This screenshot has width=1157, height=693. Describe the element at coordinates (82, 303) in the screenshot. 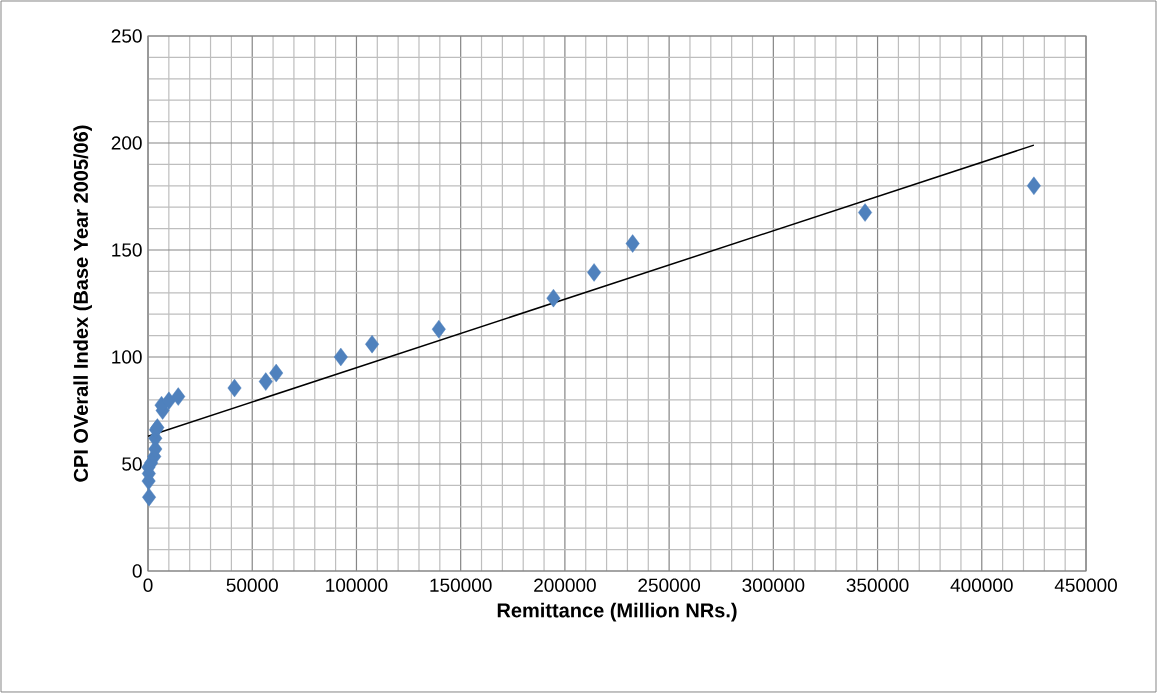

I see `y-axis-title: CPI OVerall Index (Base Year 2005/06)` at that location.